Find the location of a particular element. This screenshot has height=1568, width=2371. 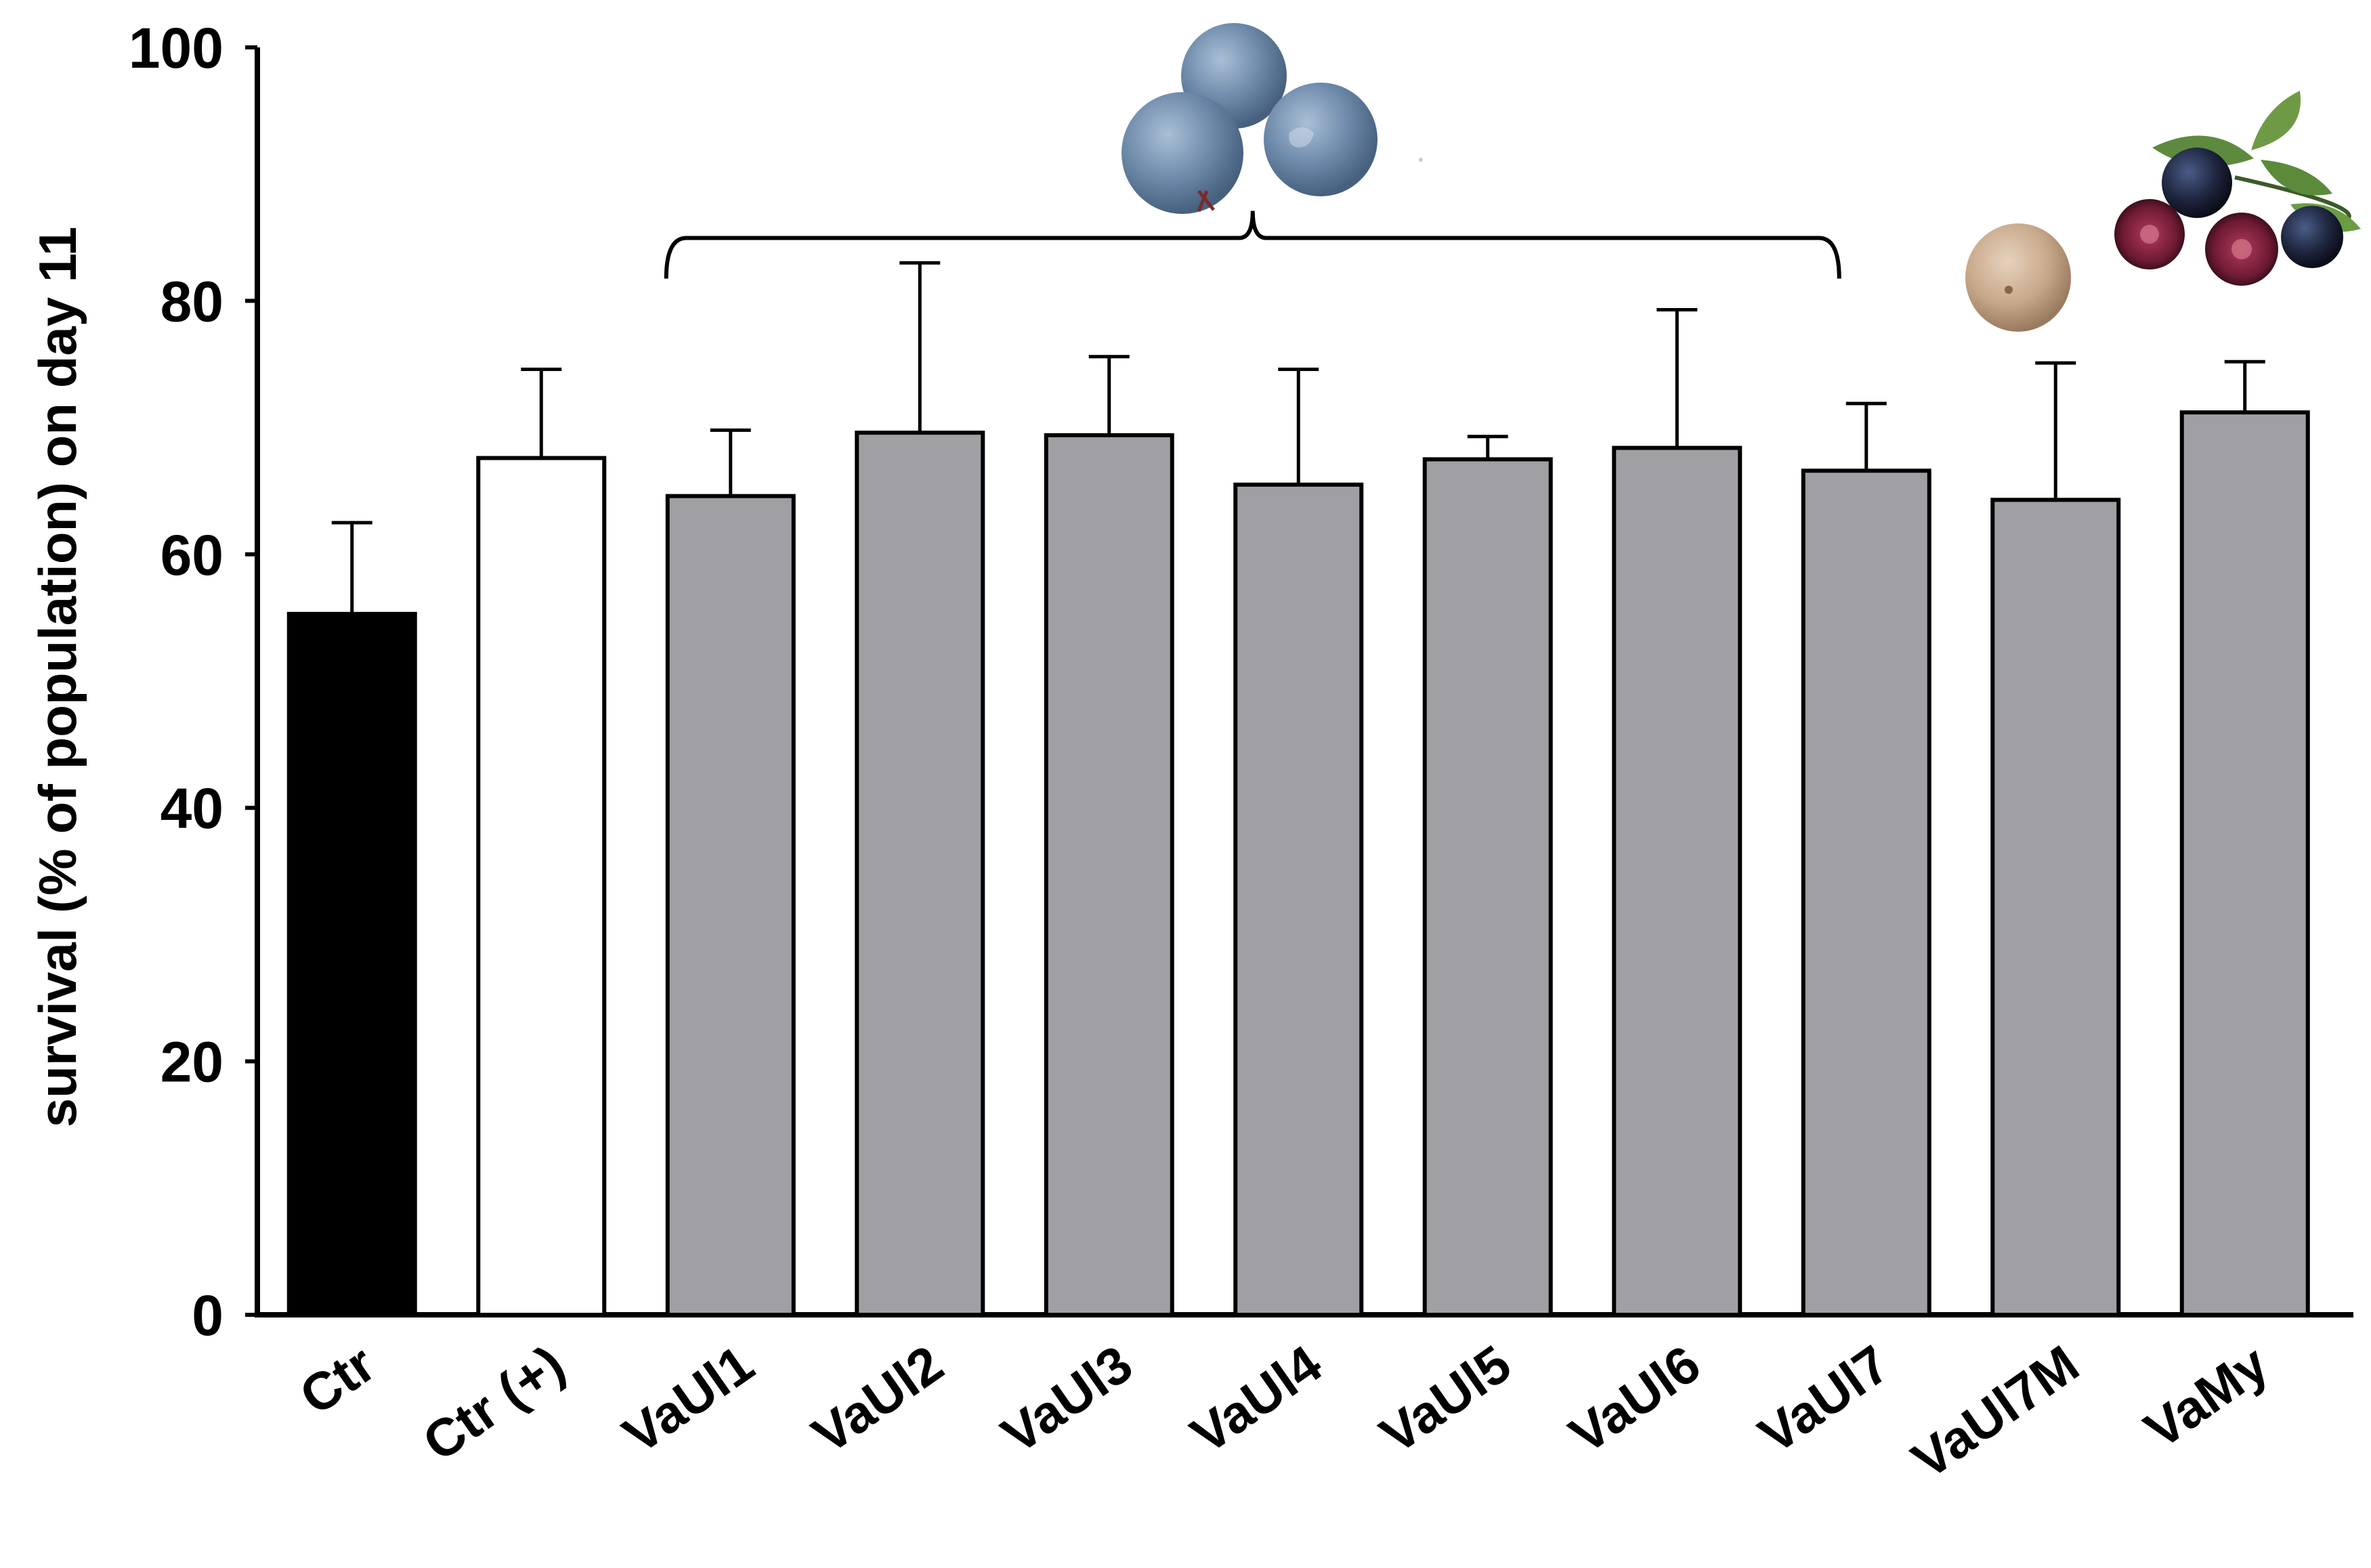

y-tick-label: 60 is located at coordinates (192, 555).